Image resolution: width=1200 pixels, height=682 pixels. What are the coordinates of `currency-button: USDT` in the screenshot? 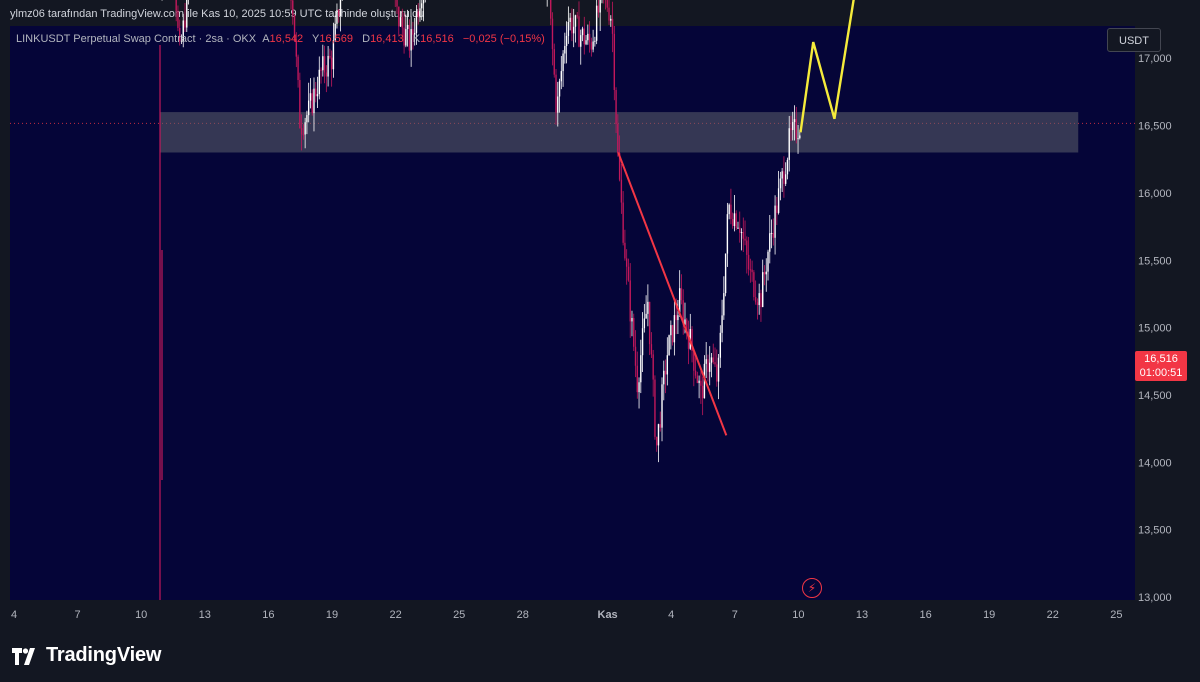 It's located at (1134, 40).